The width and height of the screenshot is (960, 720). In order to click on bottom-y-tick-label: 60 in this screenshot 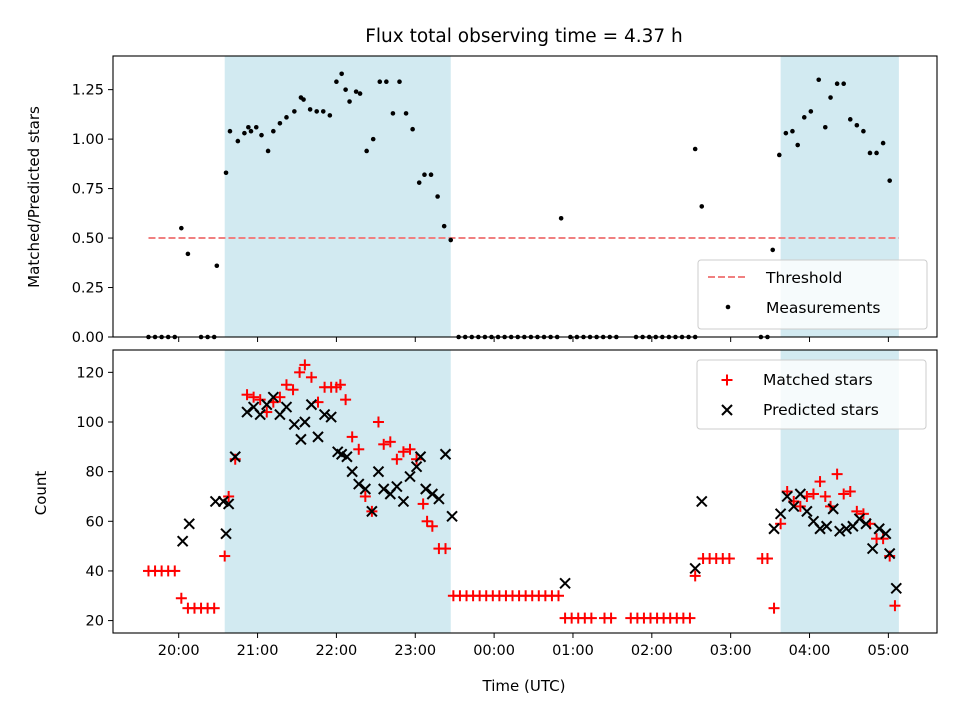, I will do `click(95, 522)`.